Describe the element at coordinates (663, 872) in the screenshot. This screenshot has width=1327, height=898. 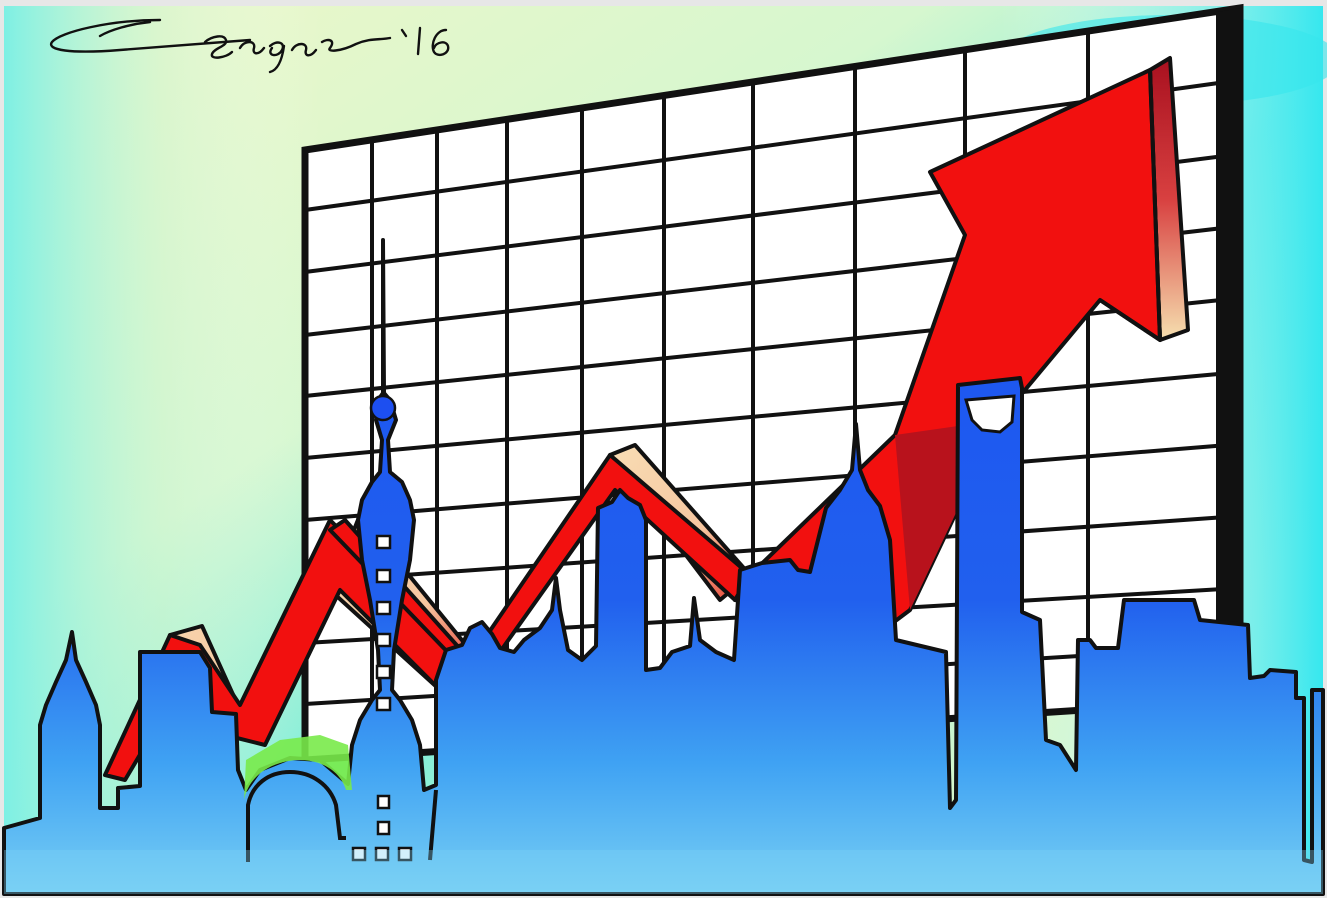
I see `water-reflection` at that location.